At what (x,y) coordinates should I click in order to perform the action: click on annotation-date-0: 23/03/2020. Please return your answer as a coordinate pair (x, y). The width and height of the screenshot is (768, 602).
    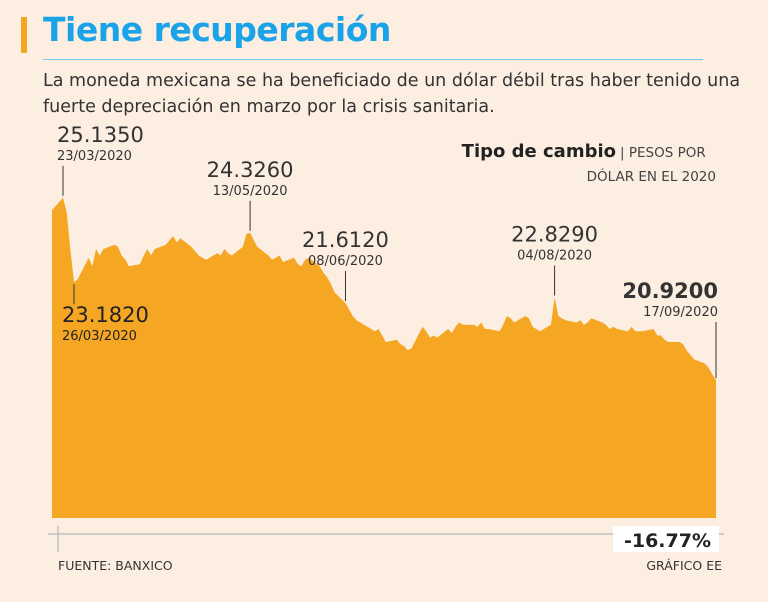
    Looking at the image, I should click on (94, 156).